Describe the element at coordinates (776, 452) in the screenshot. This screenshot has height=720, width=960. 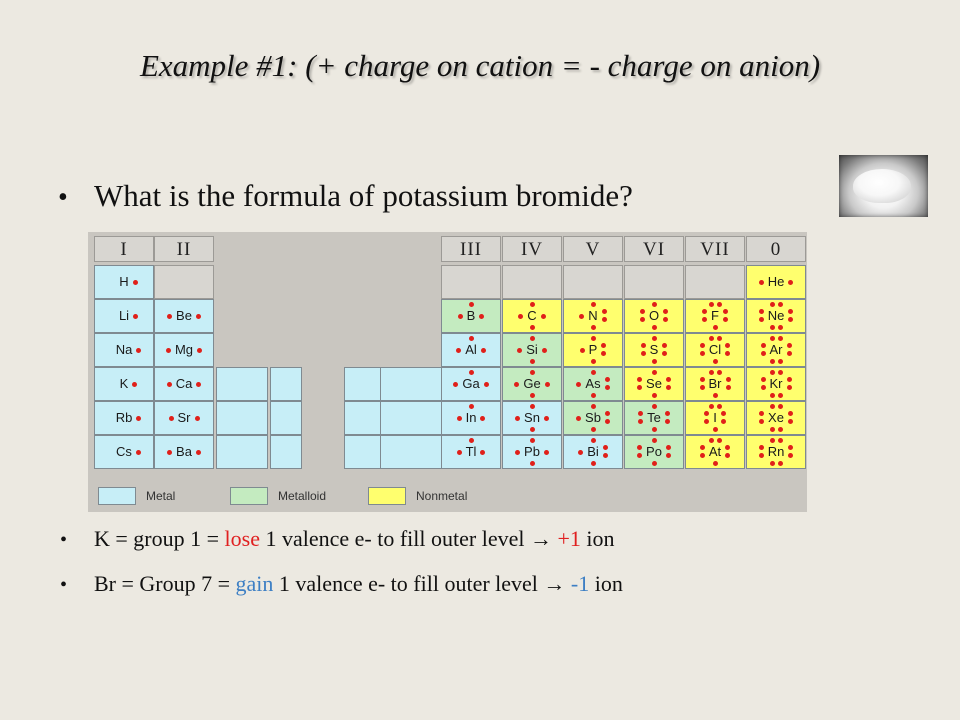
I see `element-cell-rn: Rn` at that location.